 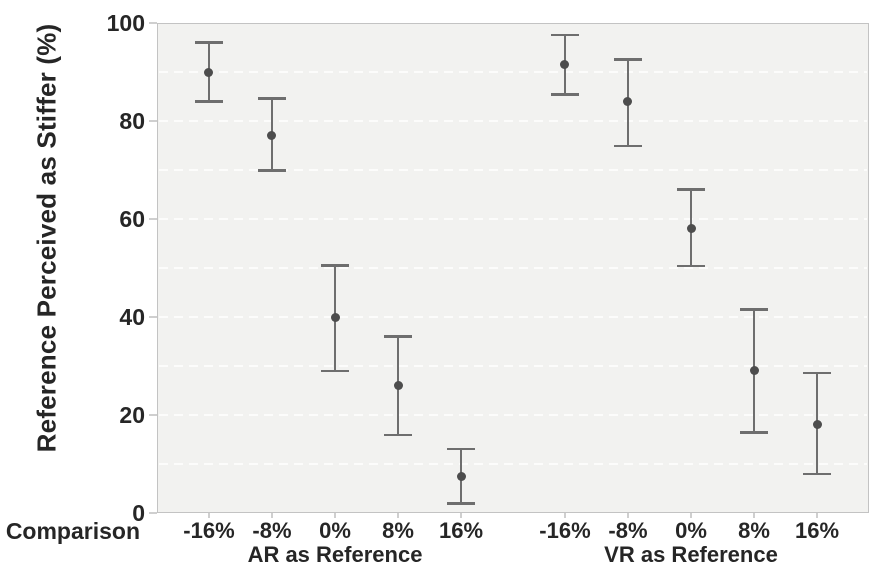 I want to click on y-tick-label: 100, so click(x=125, y=23).